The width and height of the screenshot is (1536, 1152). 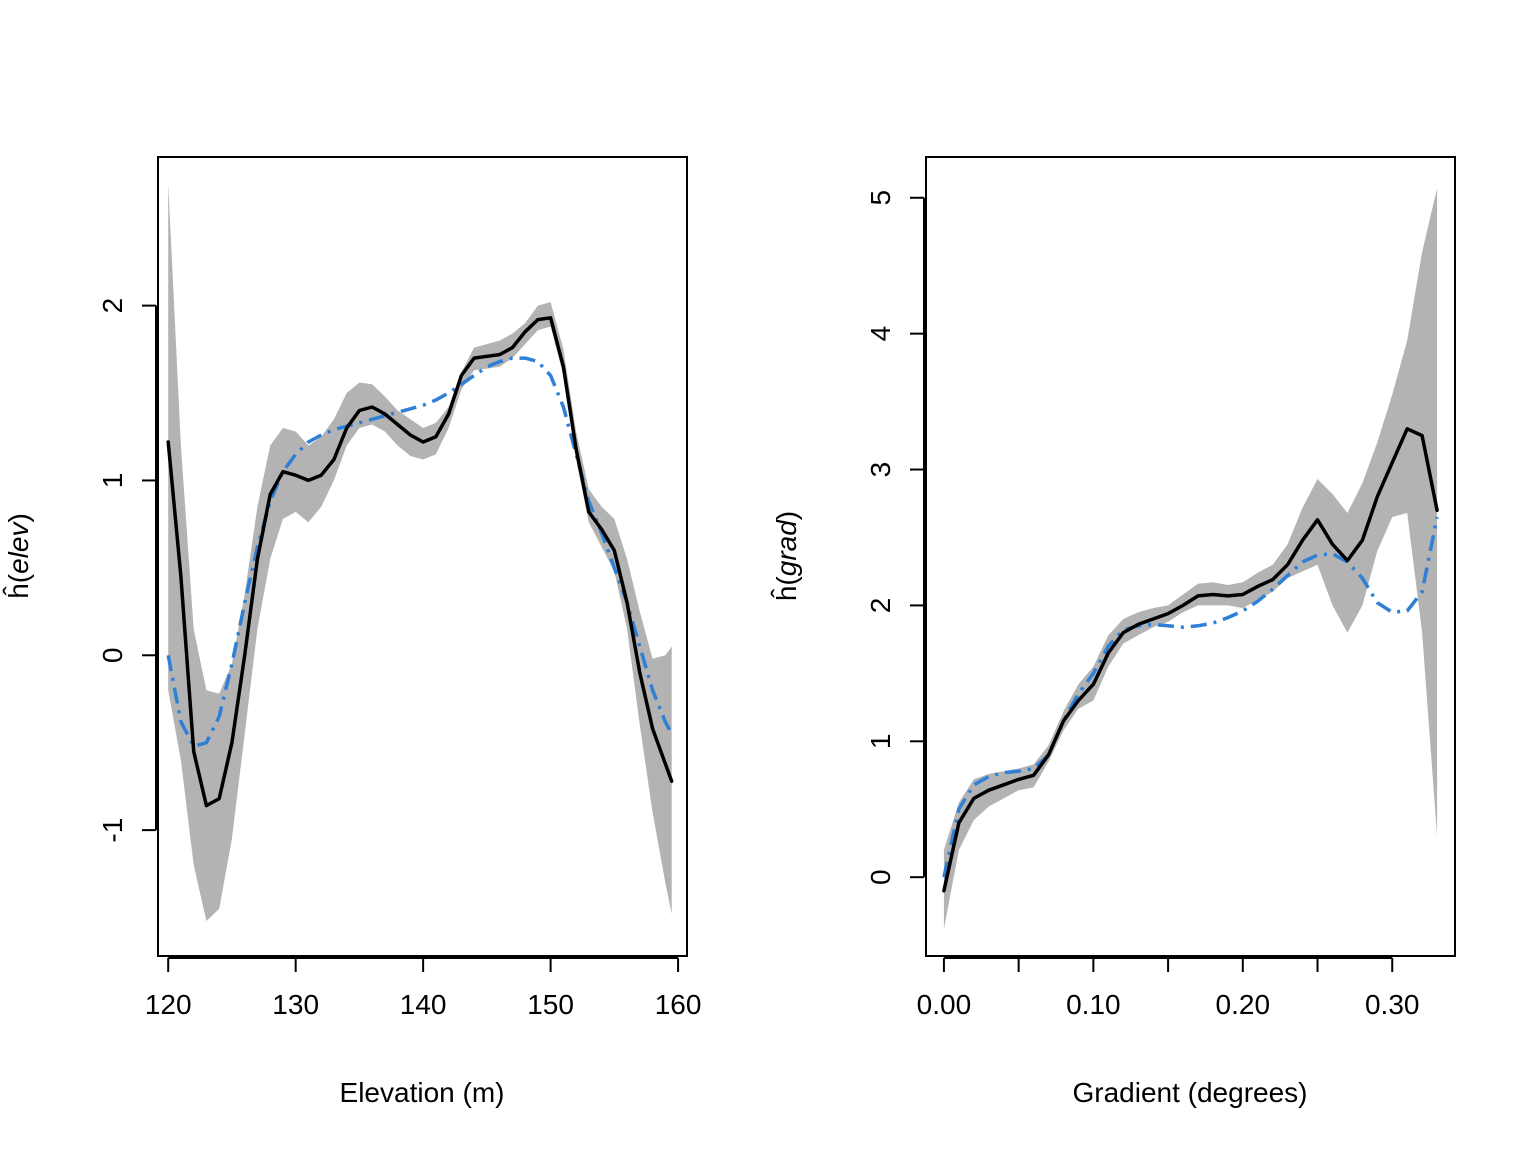 What do you see at coordinates (880, 742) in the screenshot?
I see `gradient-y-tick-label: 1` at bounding box center [880, 742].